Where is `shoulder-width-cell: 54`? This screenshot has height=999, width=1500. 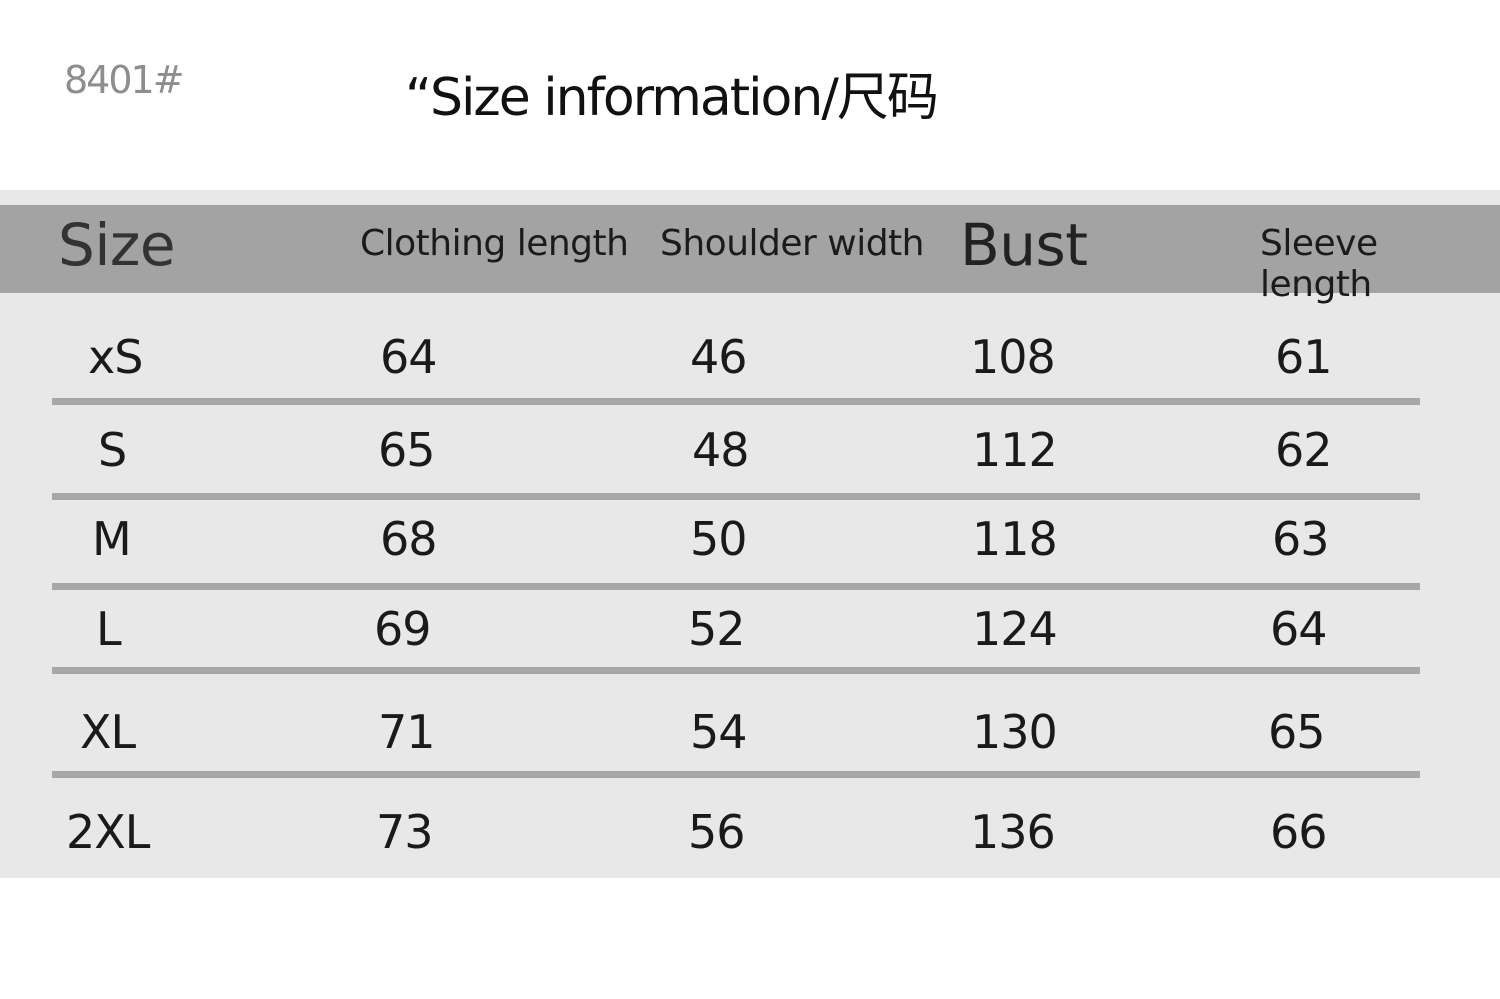
shoulder-width-cell: 54 is located at coordinates (719, 732).